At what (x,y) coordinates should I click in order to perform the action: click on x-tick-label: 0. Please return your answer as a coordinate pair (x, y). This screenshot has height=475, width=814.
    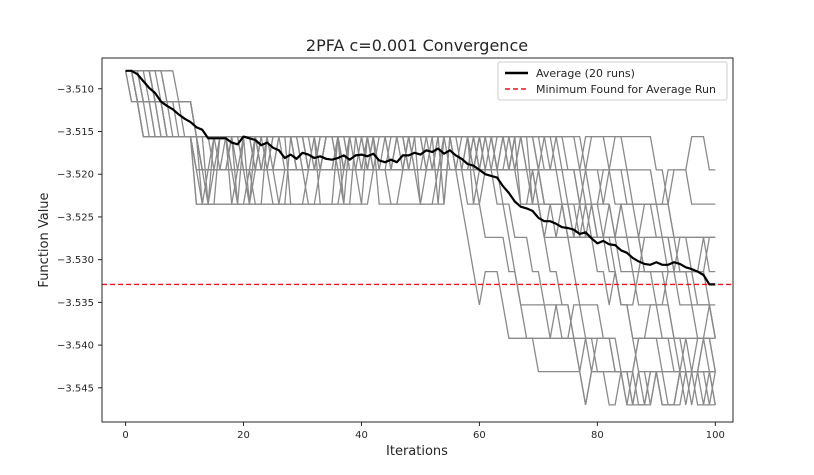
    Looking at the image, I should click on (125, 435).